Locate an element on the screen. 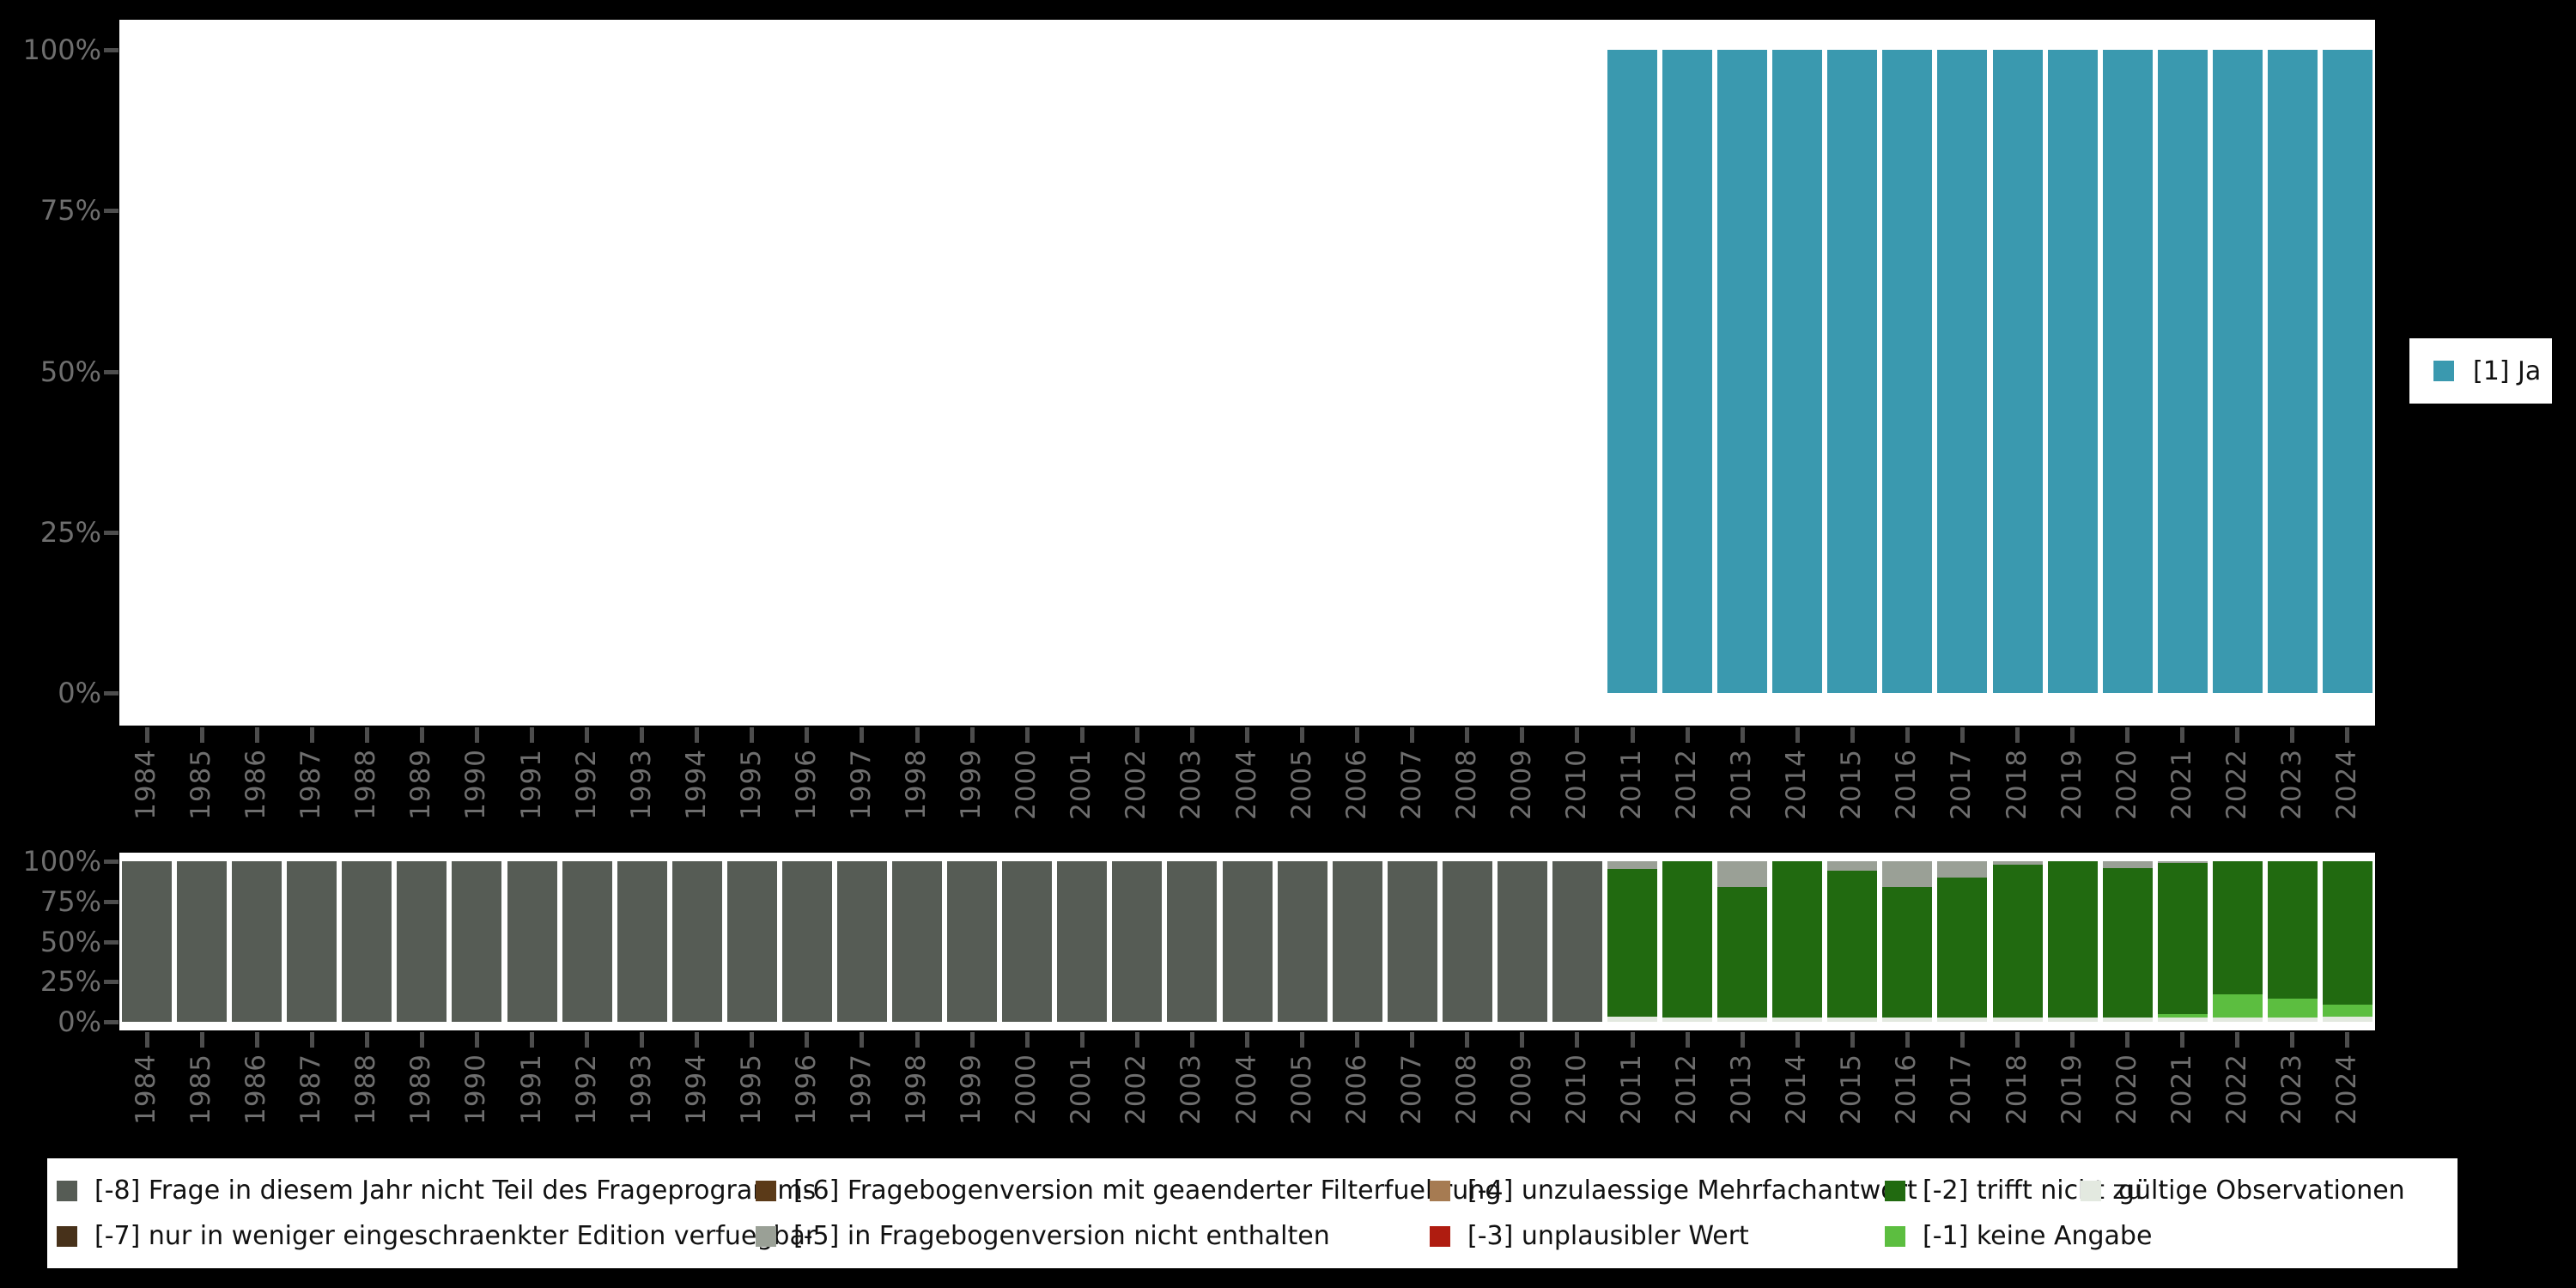 This screenshot has height=1288, width=2576. legend-item-label: [-1] keine Angabe is located at coordinates (2038, 1236).